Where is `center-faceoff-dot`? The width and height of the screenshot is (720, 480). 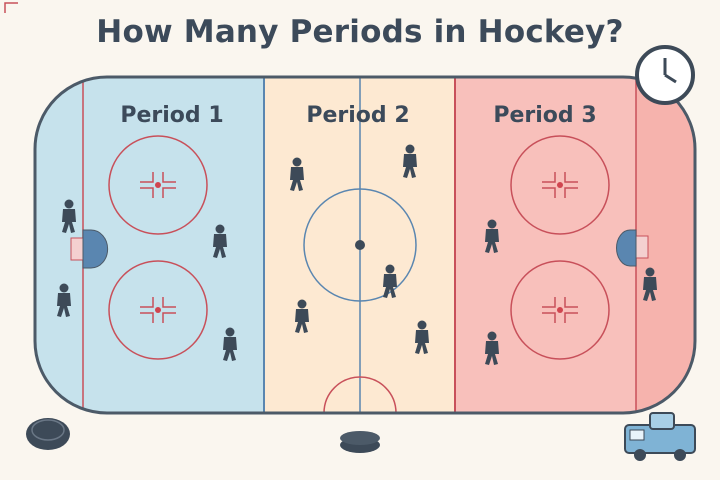
center-faceoff-dot is located at coordinates (360, 245).